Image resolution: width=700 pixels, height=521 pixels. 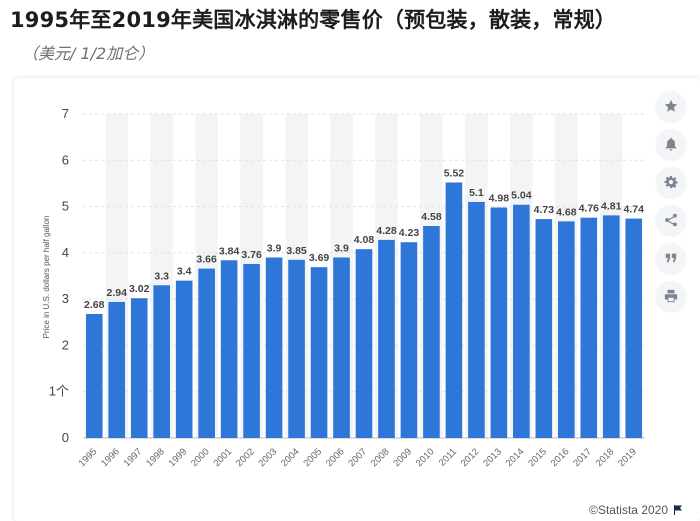 I want to click on bar-1997, so click(x=139, y=368).